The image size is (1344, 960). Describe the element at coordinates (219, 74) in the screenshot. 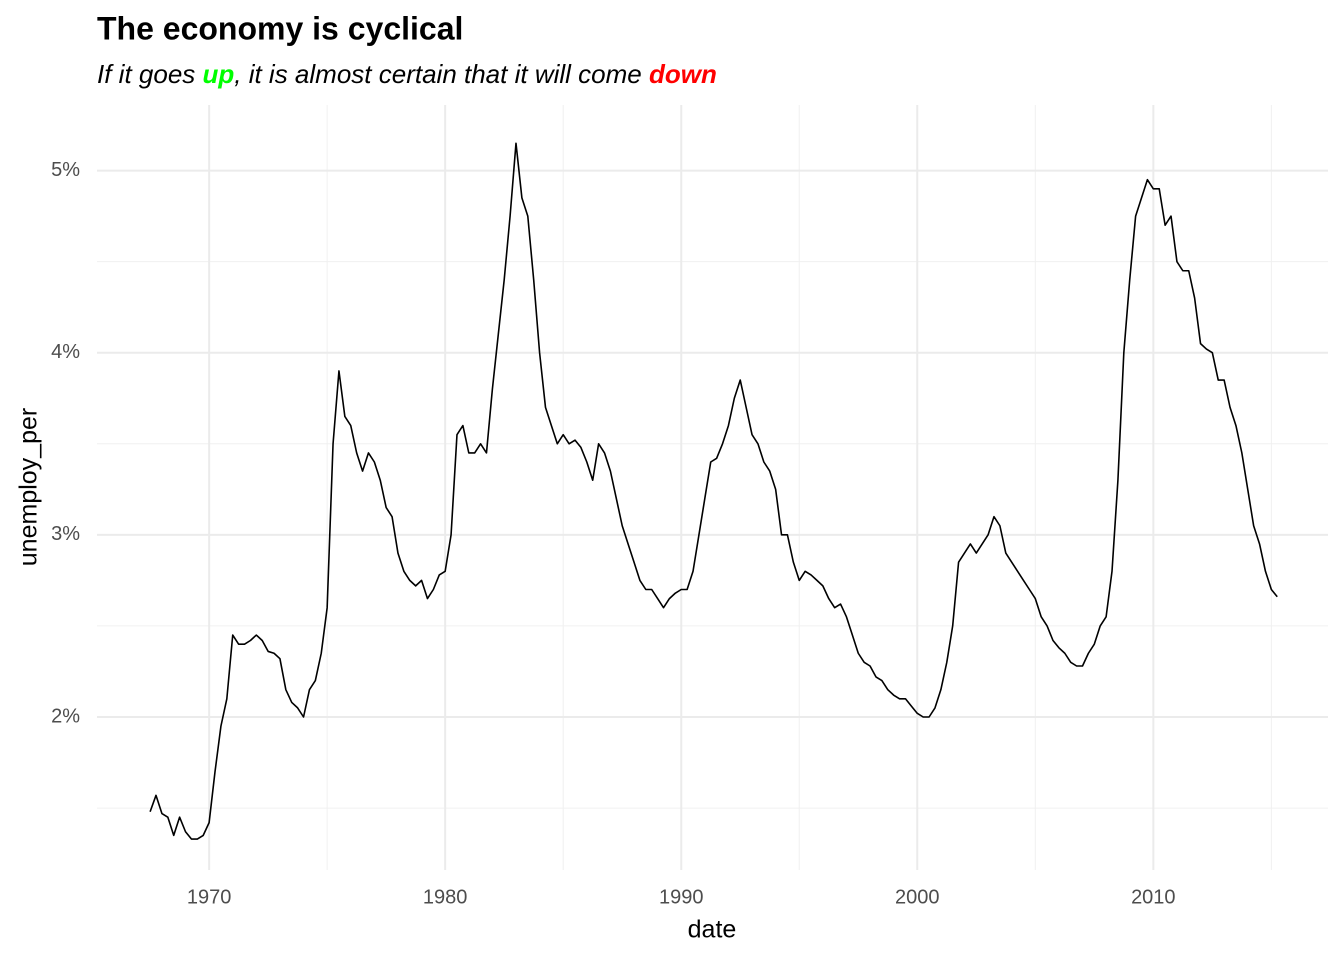

I see `subtitle-part: up` at that location.